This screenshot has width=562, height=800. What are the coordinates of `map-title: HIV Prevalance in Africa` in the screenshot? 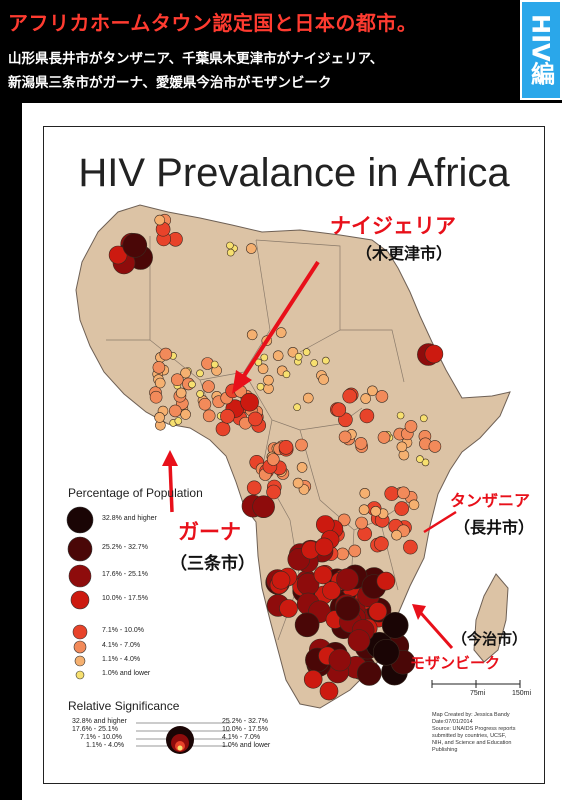 It's located at (294, 173).